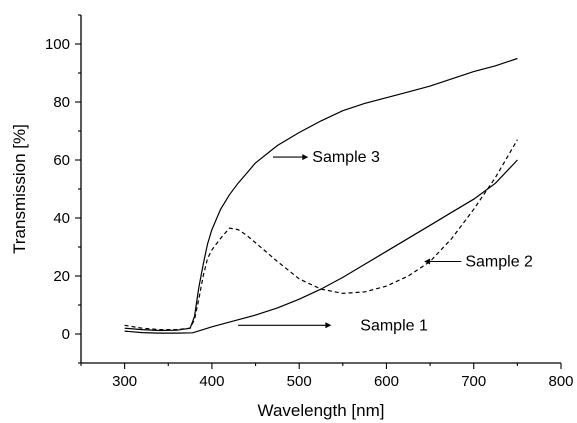 This screenshot has height=423, width=577. I want to click on annotation-sample-1-arrowhead, so click(328, 325).